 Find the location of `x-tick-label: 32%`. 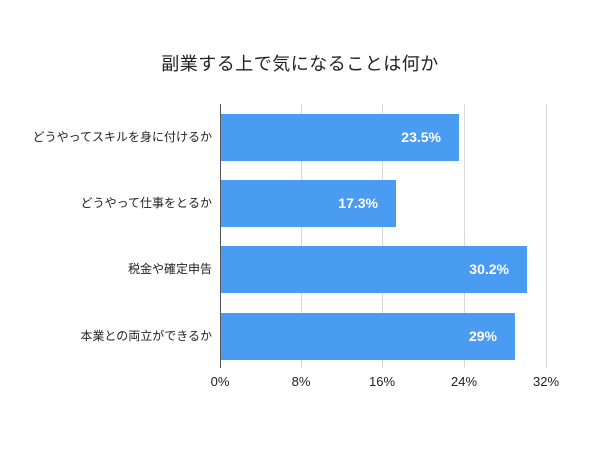

x-tick-label: 32% is located at coordinates (546, 381).